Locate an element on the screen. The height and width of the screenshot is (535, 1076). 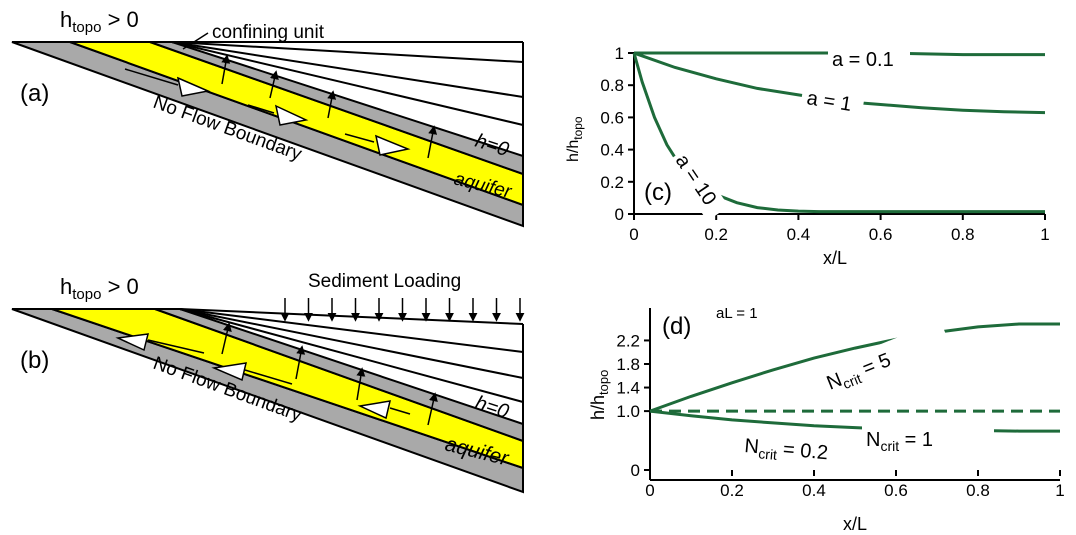
svg-text: Ncrit = 0.2 is located at coordinates (786, 451).